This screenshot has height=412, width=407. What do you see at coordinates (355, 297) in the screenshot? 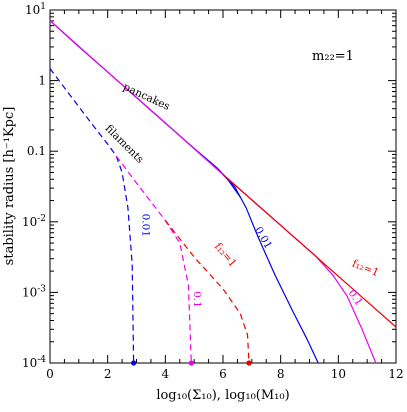
I see `curve-label-2: 0.1` at bounding box center [355, 297].